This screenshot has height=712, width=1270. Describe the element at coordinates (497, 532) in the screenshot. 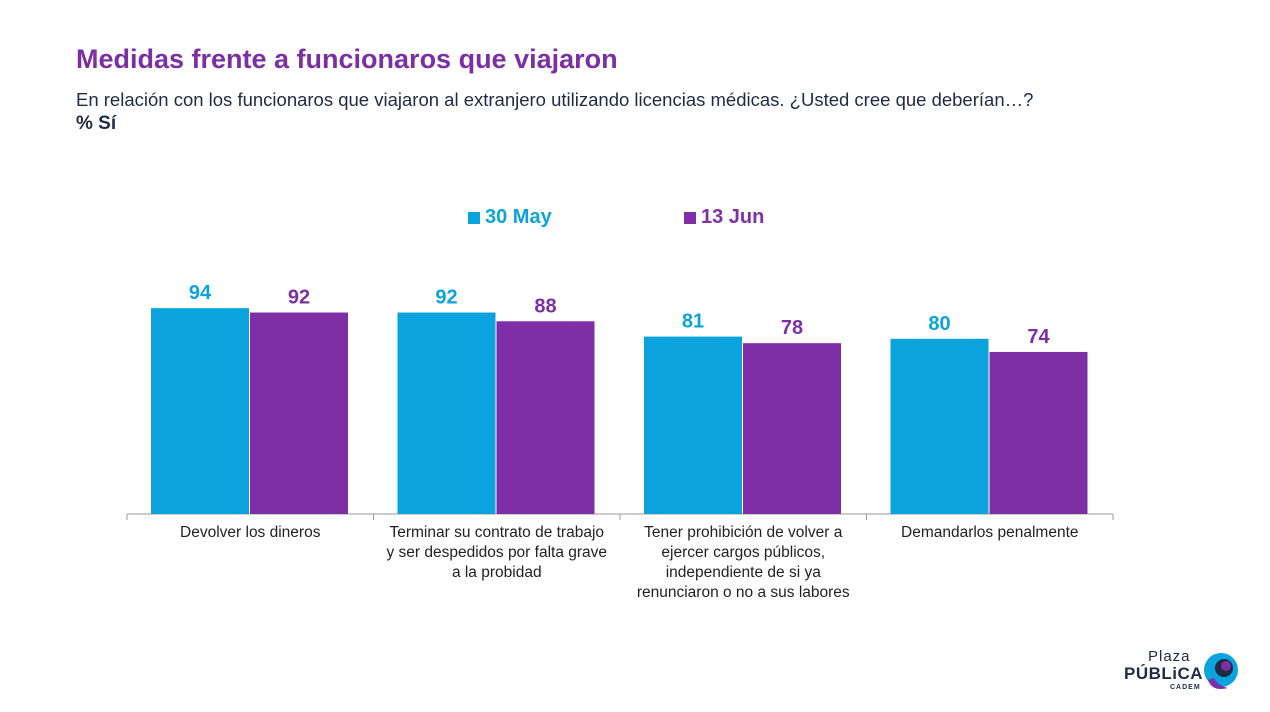

I see `category-label-line: Terminar su contrato de trabajo` at that location.